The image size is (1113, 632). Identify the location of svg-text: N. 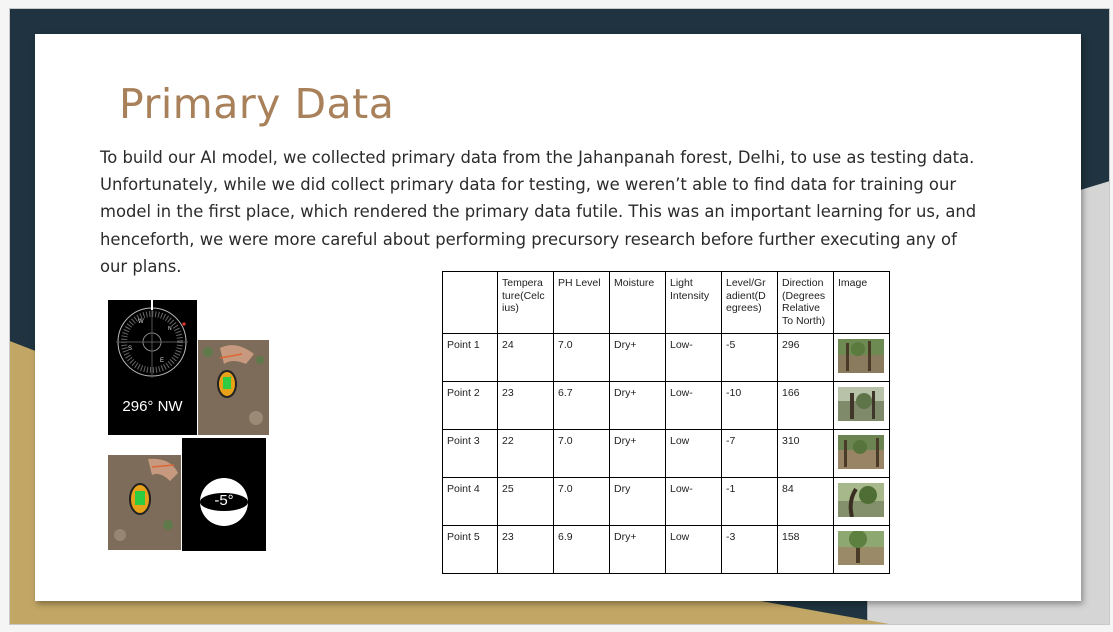
(170, 329).